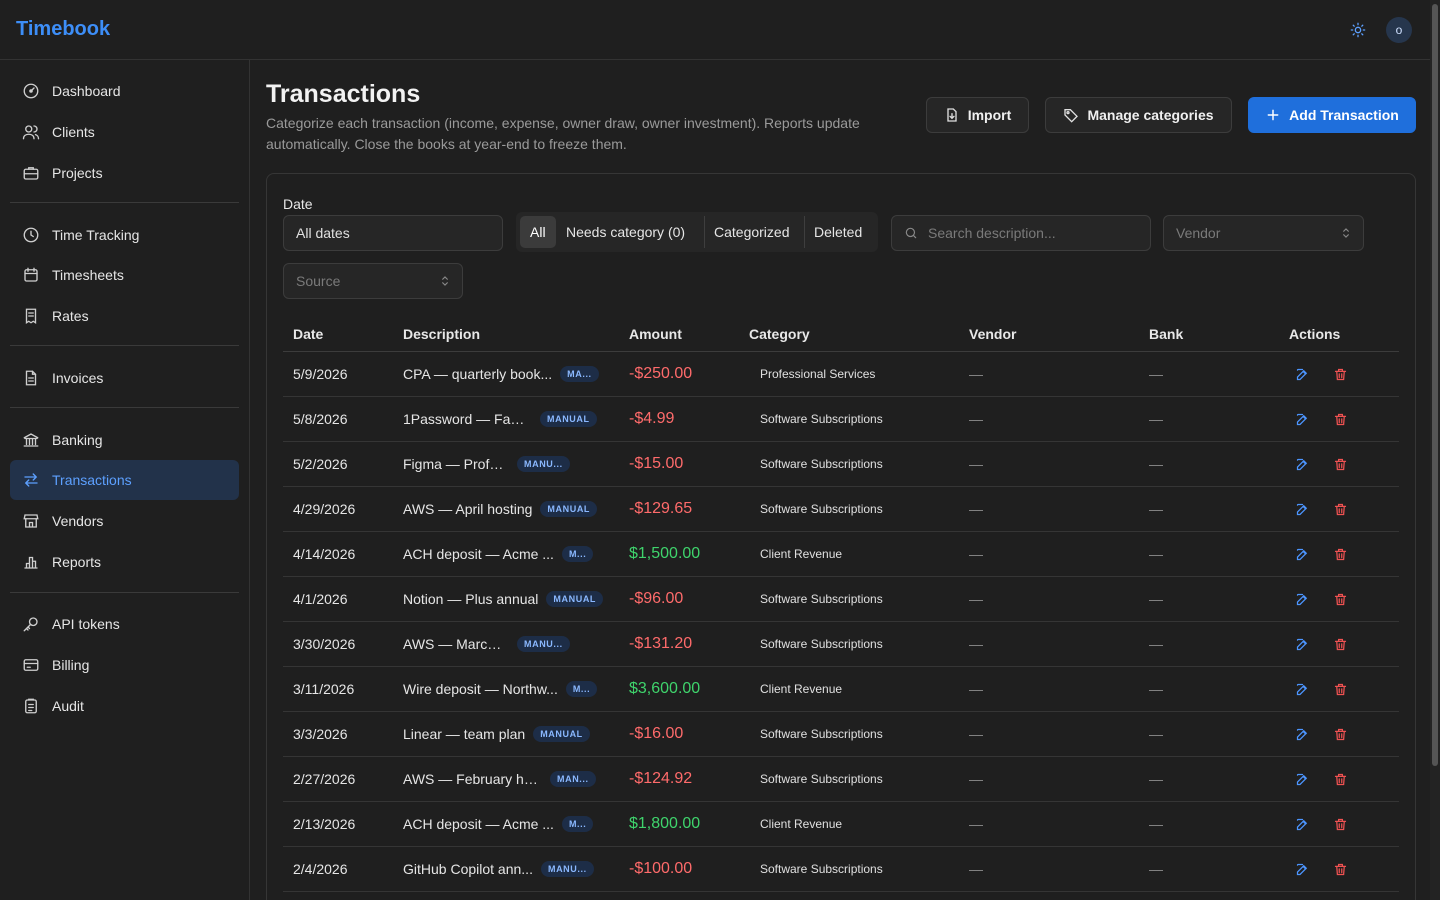 The height and width of the screenshot is (900, 1440). I want to click on segment-all: All, so click(538, 232).